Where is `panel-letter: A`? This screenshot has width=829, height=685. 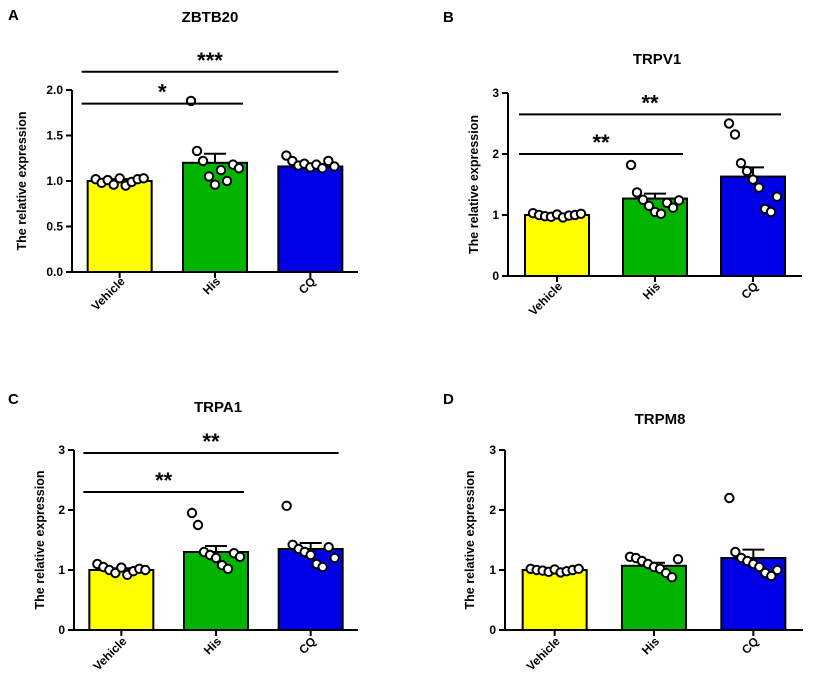 panel-letter: A is located at coordinates (13, 15).